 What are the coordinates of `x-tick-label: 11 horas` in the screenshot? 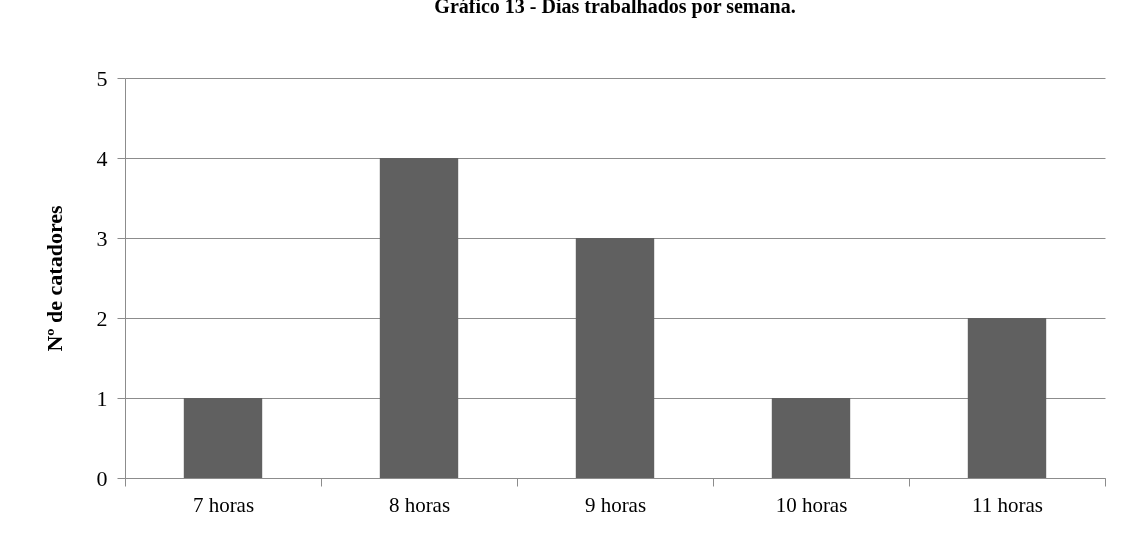 It's located at (1007, 504).